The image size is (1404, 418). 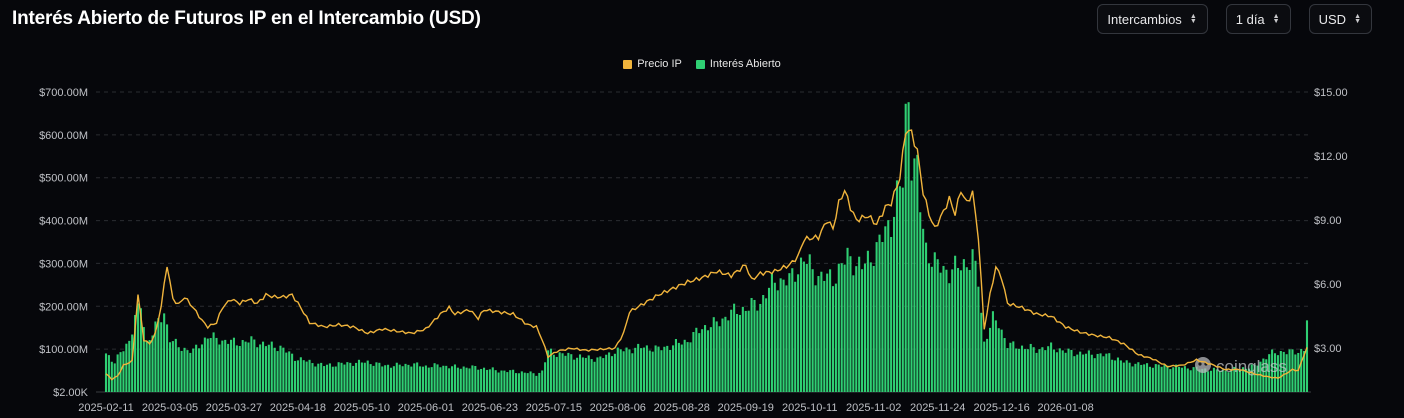 What do you see at coordinates (1251, 366) in the screenshot?
I see `watermark-text: coinglass` at bounding box center [1251, 366].